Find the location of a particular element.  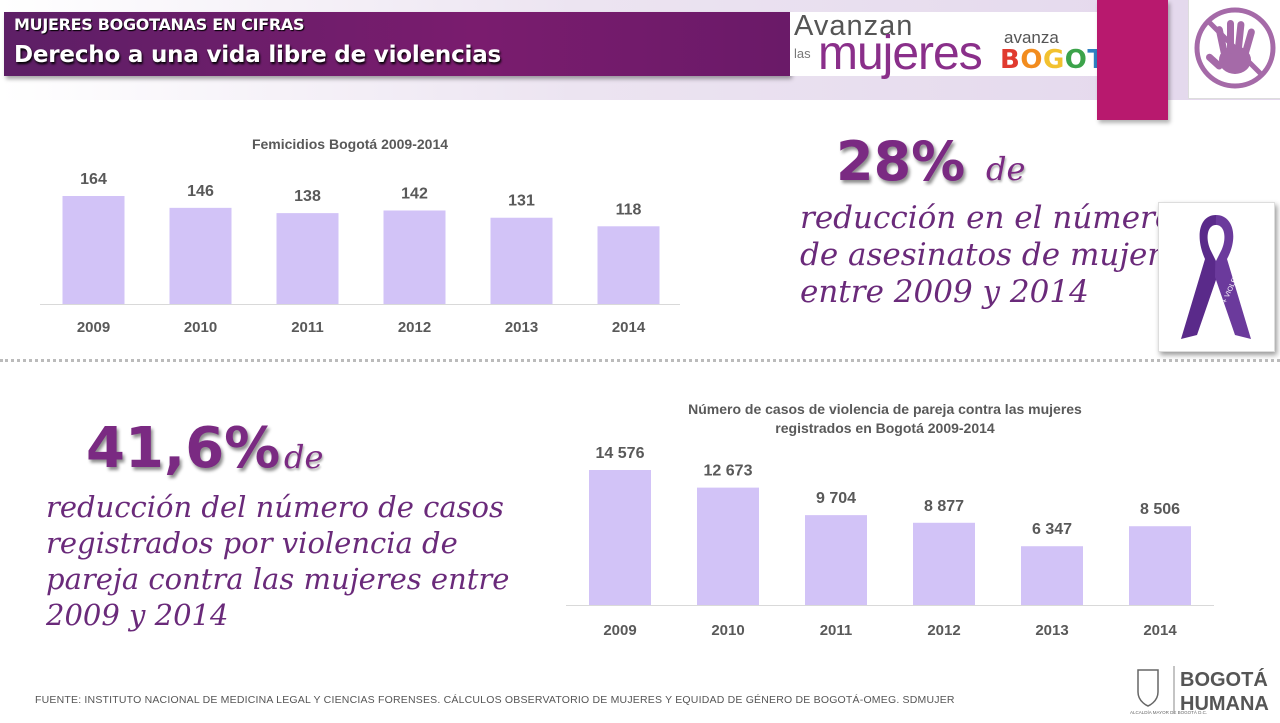

header-kicker: MUJERES BOGOTANAS EN CIFRAS is located at coordinates (159, 24).